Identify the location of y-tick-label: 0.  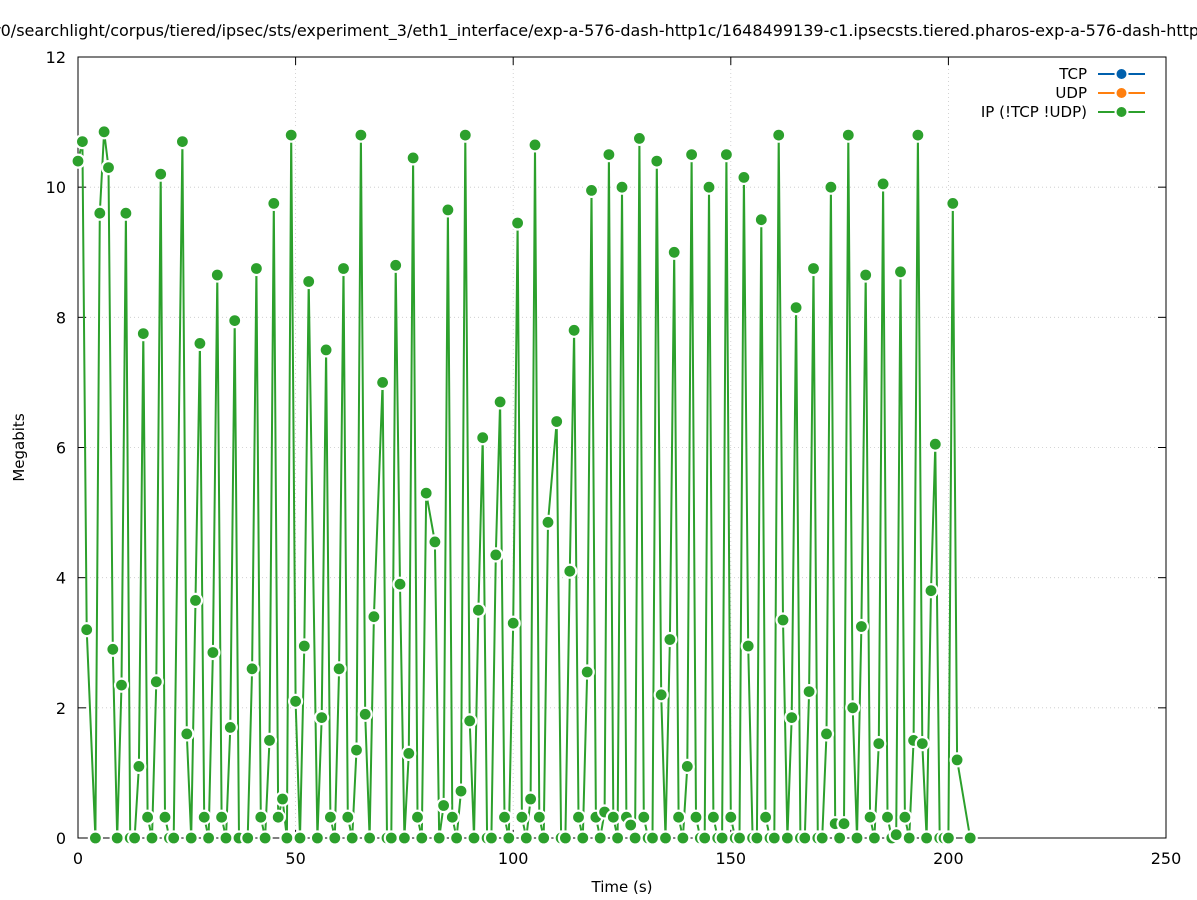
(61, 838).